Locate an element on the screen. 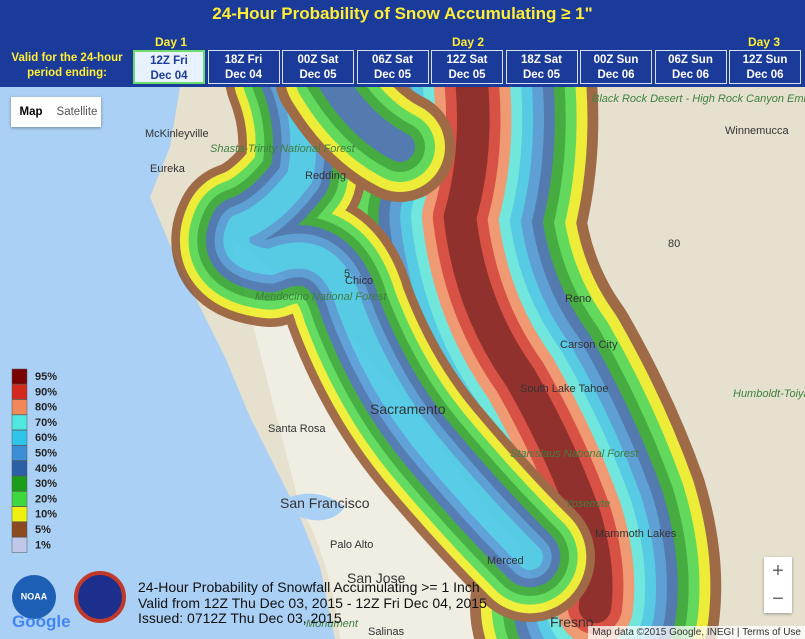 This screenshot has height=639, width=805. place-label: 5 is located at coordinates (347, 274).